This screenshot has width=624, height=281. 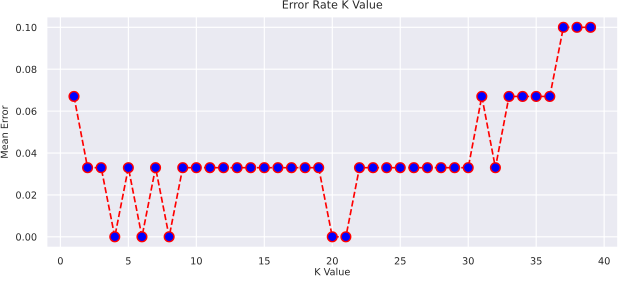 What do you see at coordinates (60, 261) in the screenshot?
I see `x-tick-label: 0` at bounding box center [60, 261].